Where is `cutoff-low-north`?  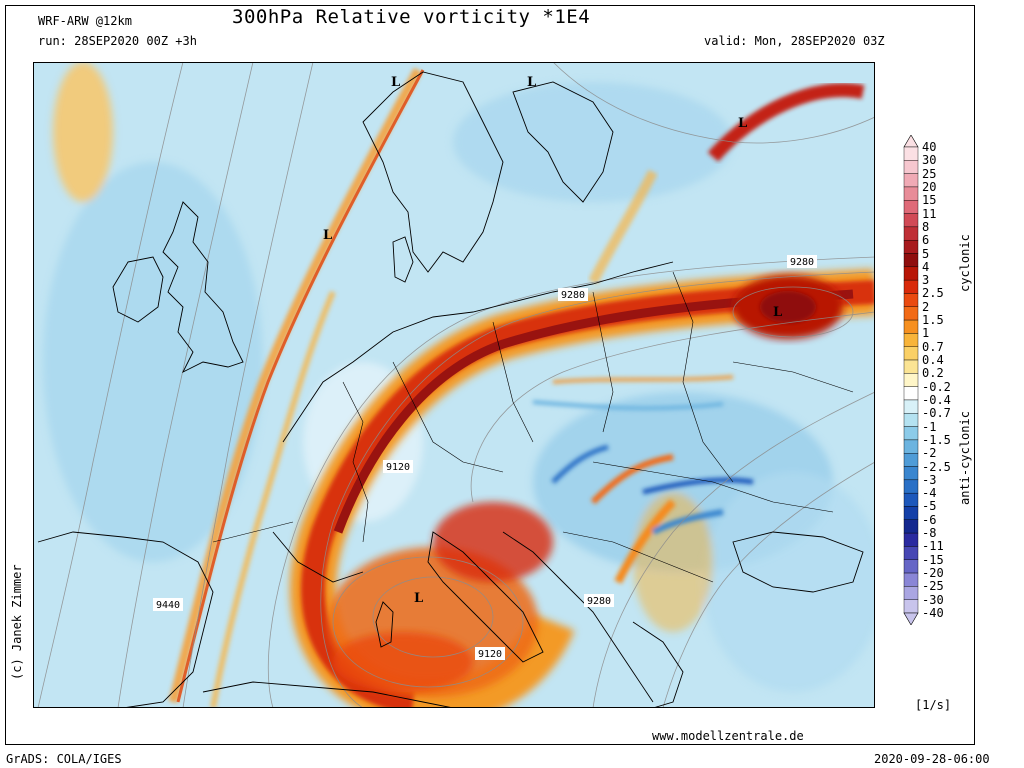
cutoff-low-north is located at coordinates (493, 542).